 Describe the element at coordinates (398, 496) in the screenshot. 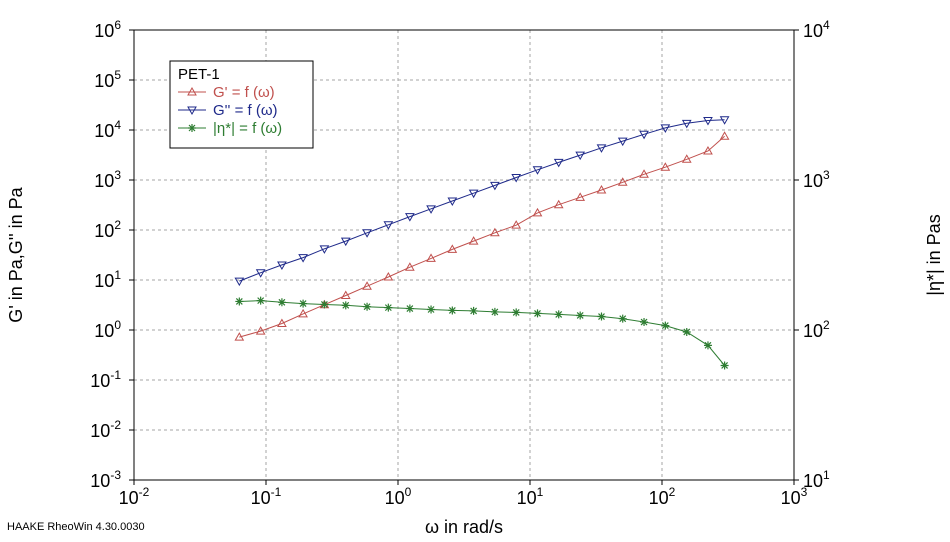

I see `x-tick-label: 10⁰` at that location.